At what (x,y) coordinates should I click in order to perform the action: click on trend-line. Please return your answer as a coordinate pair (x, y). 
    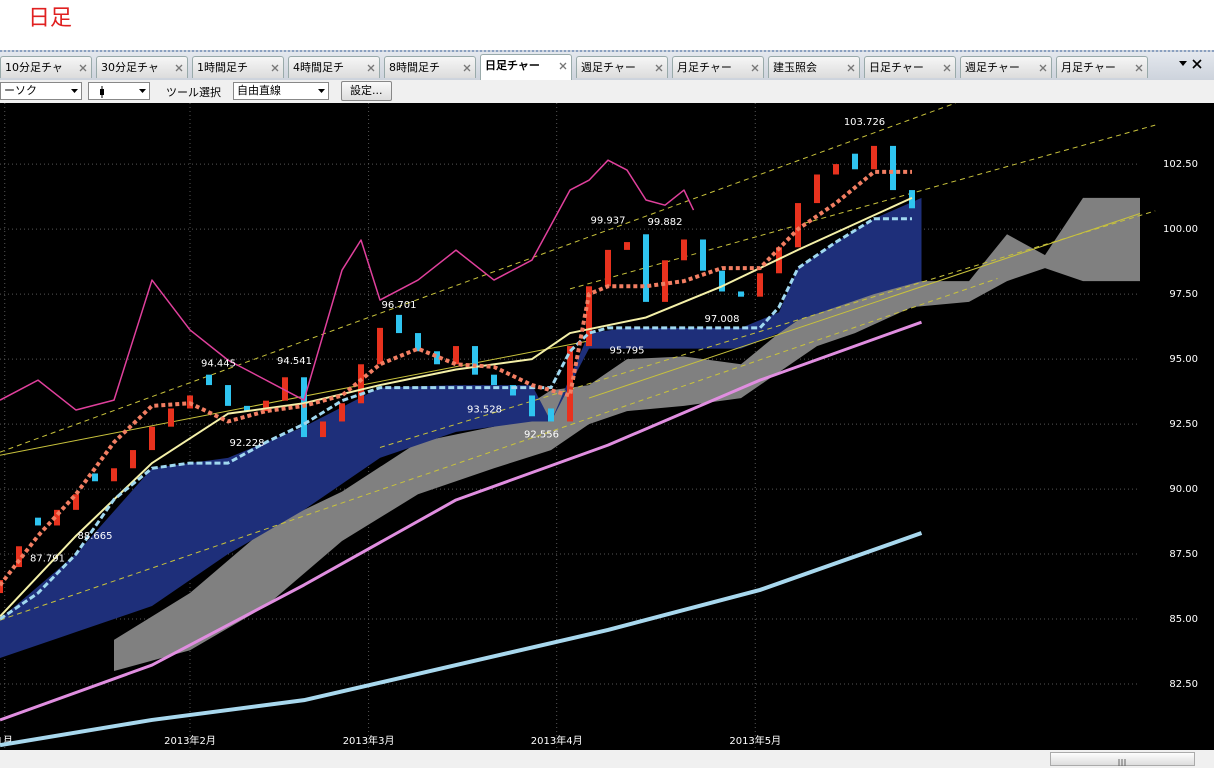
    Looking at the image, I should click on (864, 306).